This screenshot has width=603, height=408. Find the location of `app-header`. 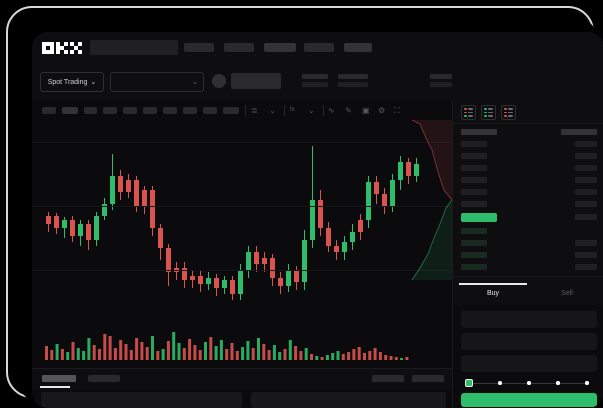

app-header is located at coordinates (317, 47).